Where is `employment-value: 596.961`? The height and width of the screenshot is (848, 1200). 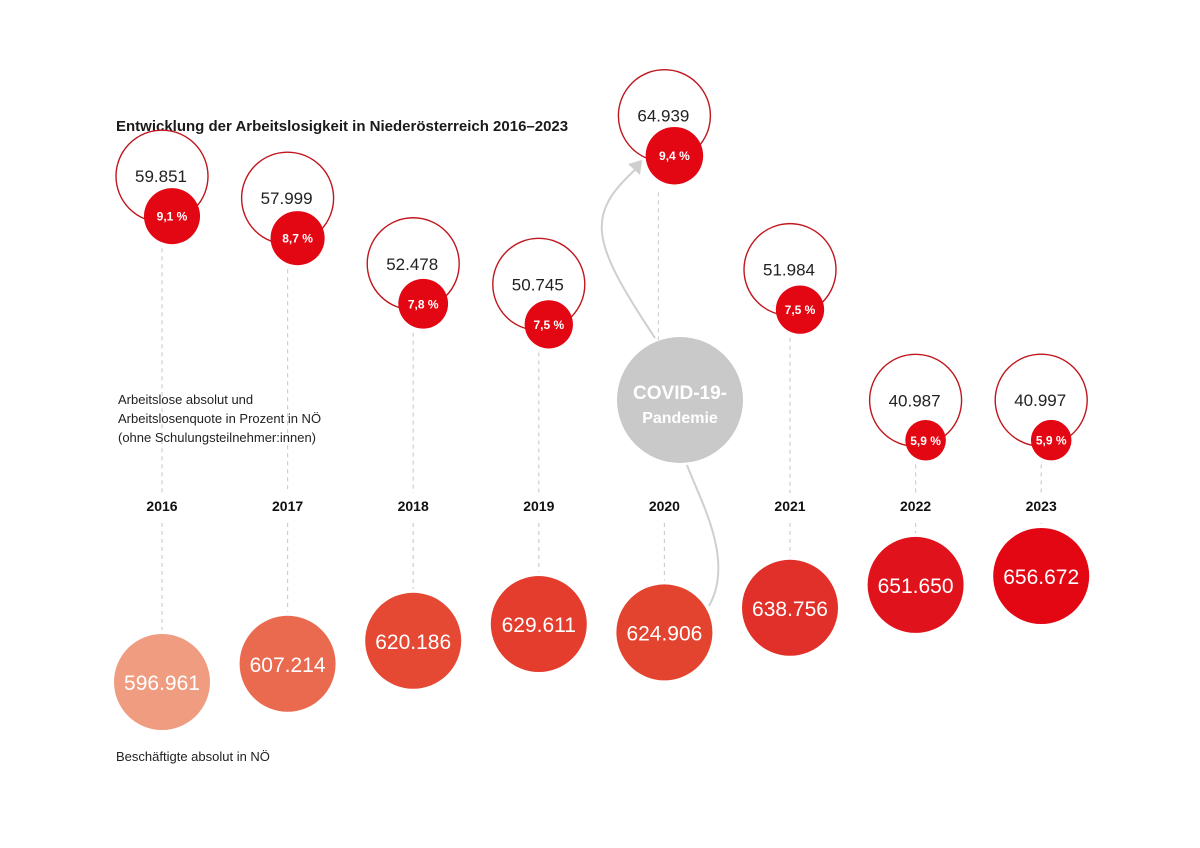
employment-value: 596.961 is located at coordinates (162, 683).